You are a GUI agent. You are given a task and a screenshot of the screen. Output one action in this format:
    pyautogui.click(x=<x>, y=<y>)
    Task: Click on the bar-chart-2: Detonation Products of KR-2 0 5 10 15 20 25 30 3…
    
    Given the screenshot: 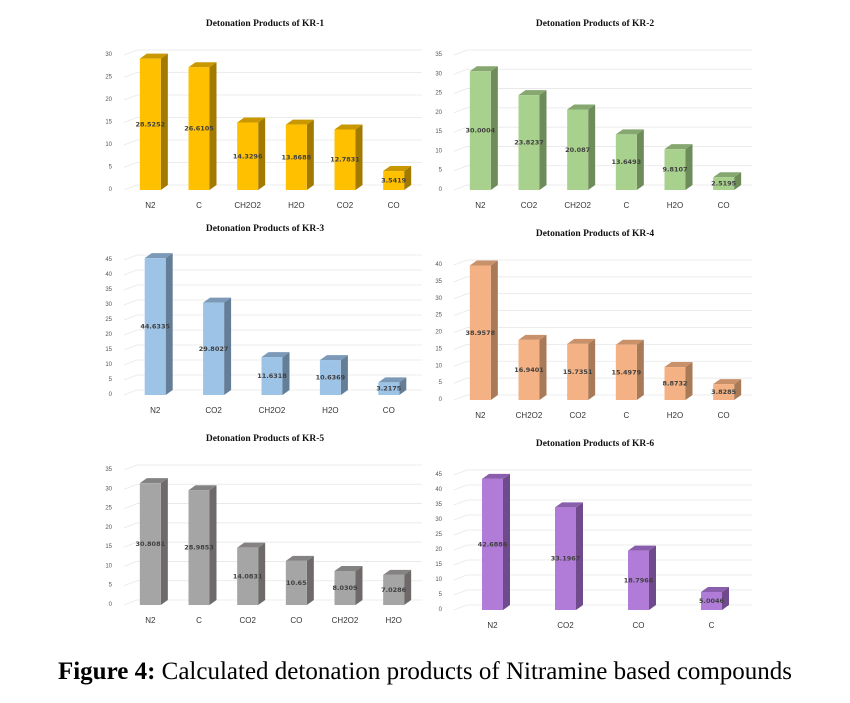 What is the action you would take?
    pyautogui.click(x=593, y=114)
    